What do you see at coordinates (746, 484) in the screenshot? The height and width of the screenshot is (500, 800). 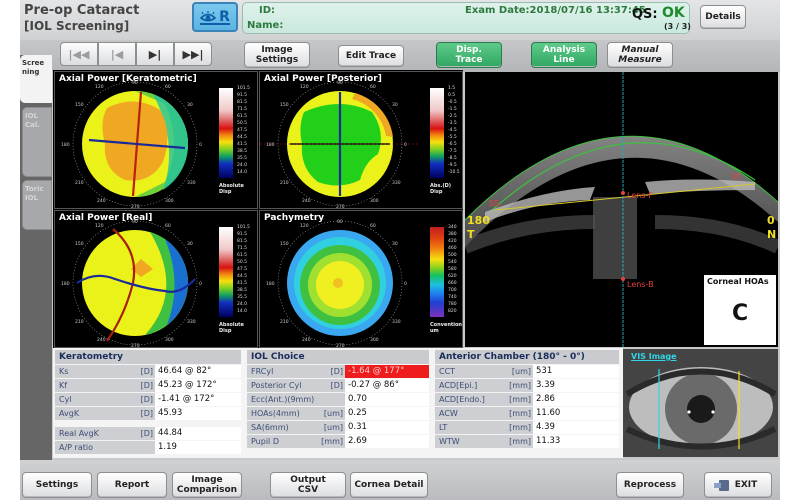 I see `exit-label: EXIT` at bounding box center [746, 484].